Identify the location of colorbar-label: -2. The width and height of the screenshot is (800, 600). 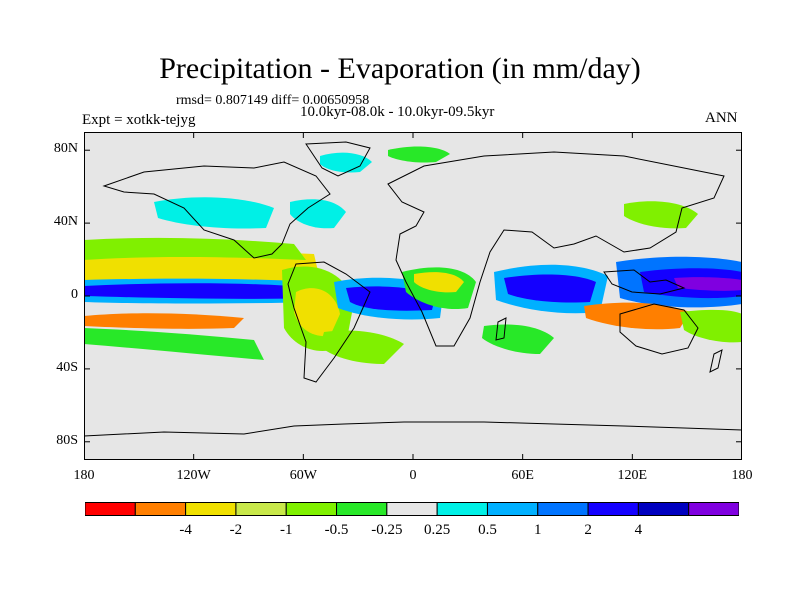
(236, 530).